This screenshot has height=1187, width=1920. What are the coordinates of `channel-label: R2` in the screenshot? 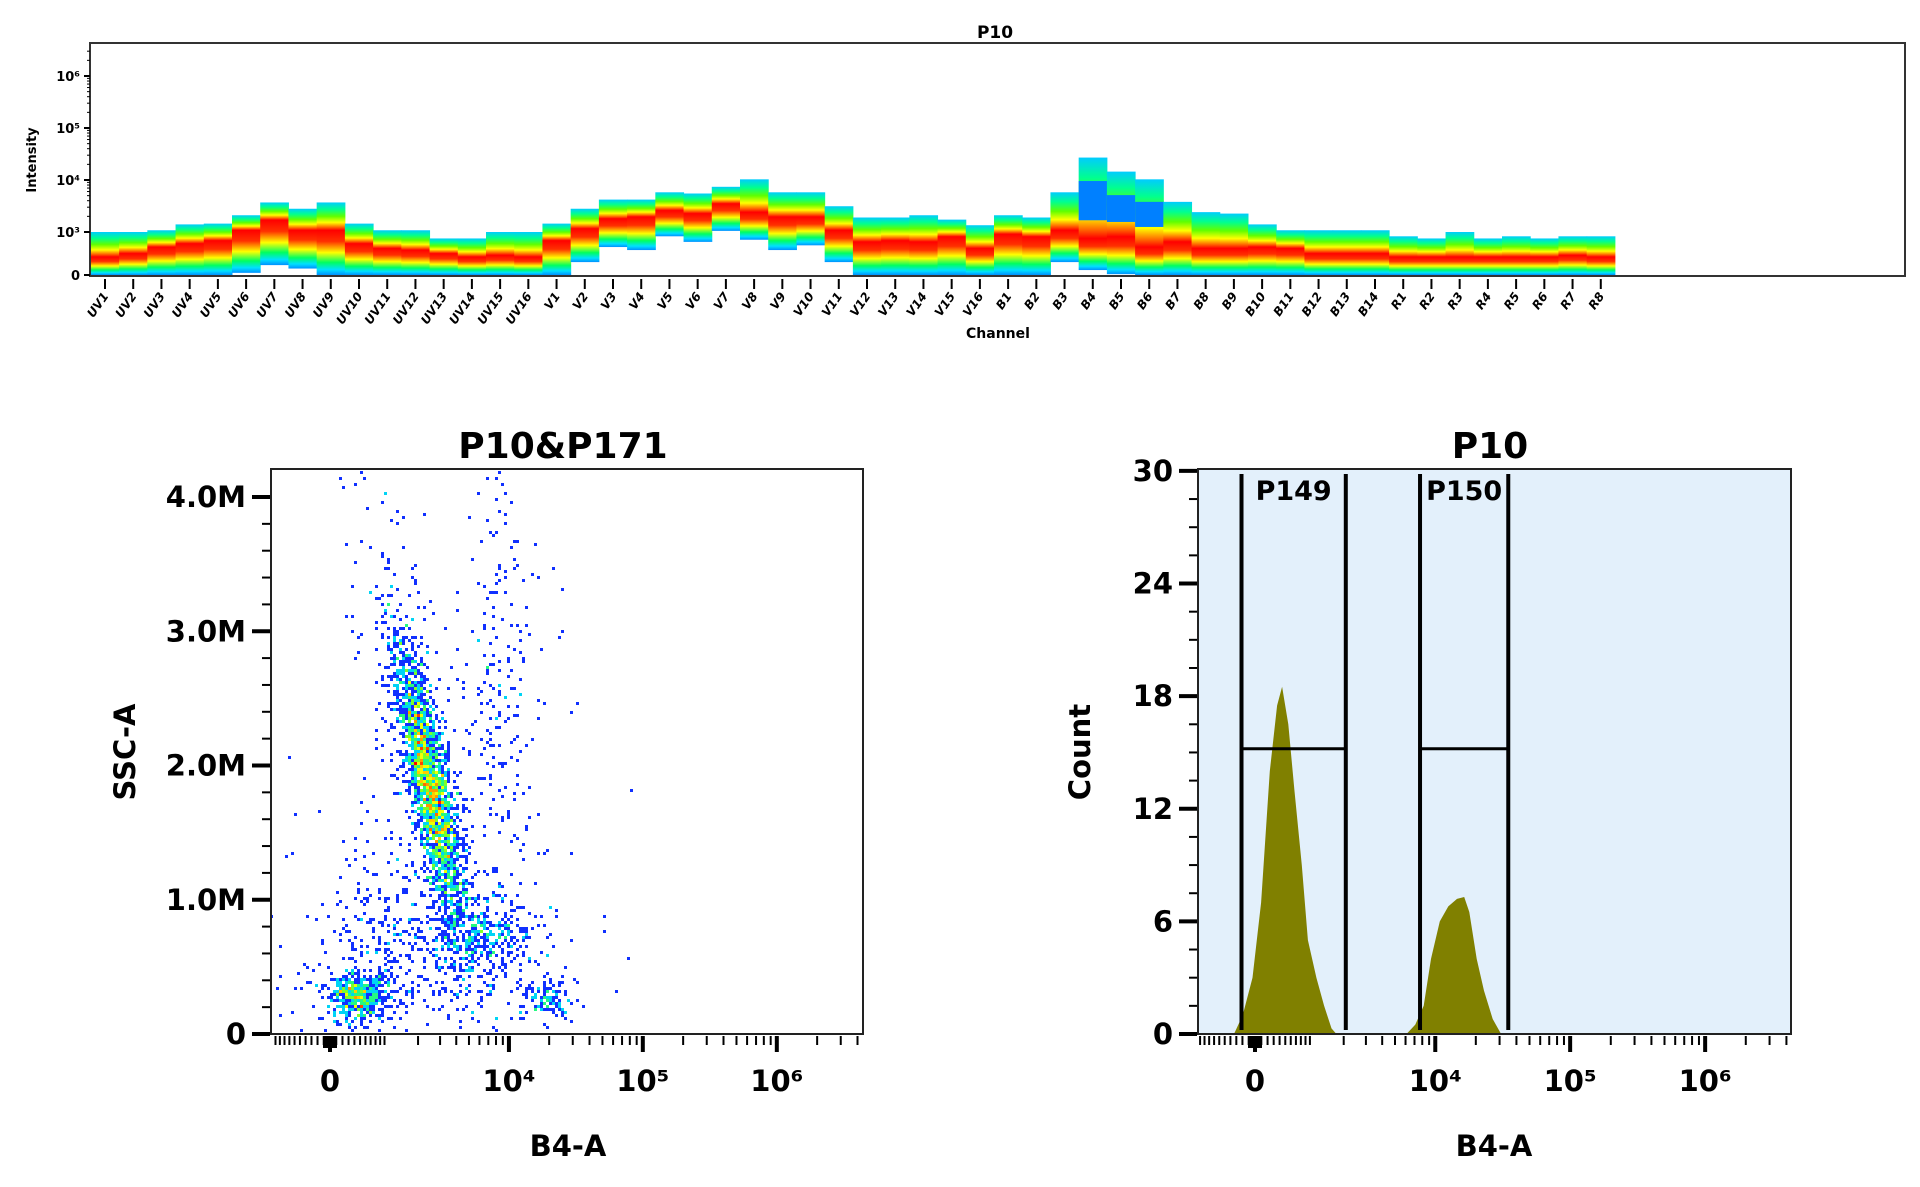 It's located at (1427, 301).